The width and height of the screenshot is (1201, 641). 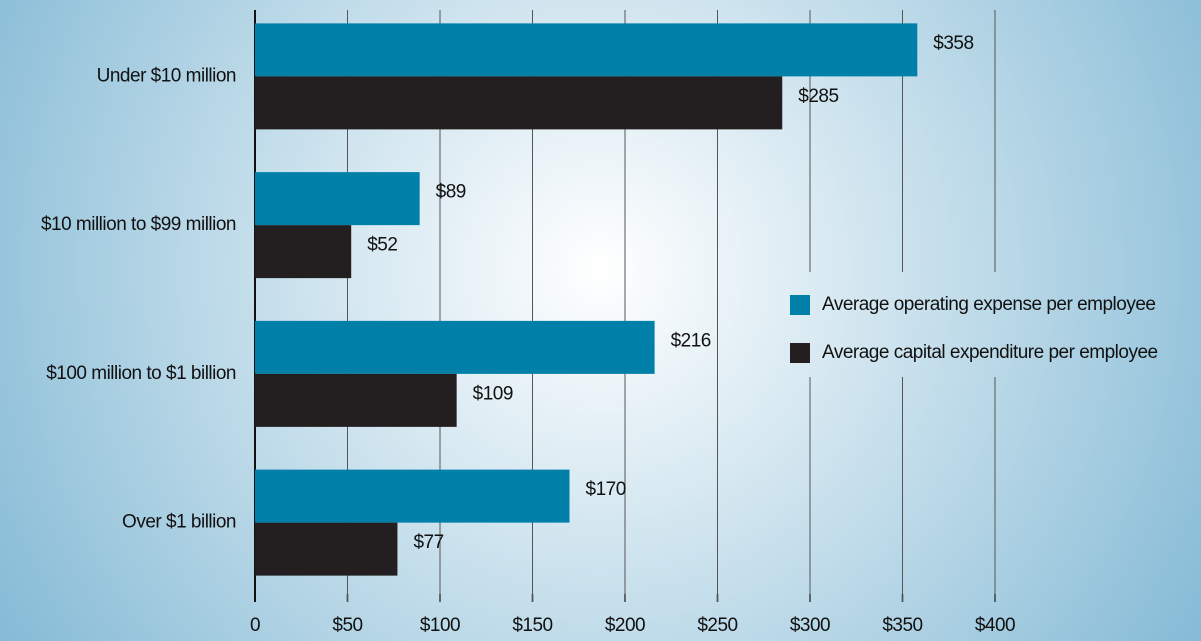 What do you see at coordinates (717, 625) in the screenshot?
I see `x-tick-label: $250` at bounding box center [717, 625].